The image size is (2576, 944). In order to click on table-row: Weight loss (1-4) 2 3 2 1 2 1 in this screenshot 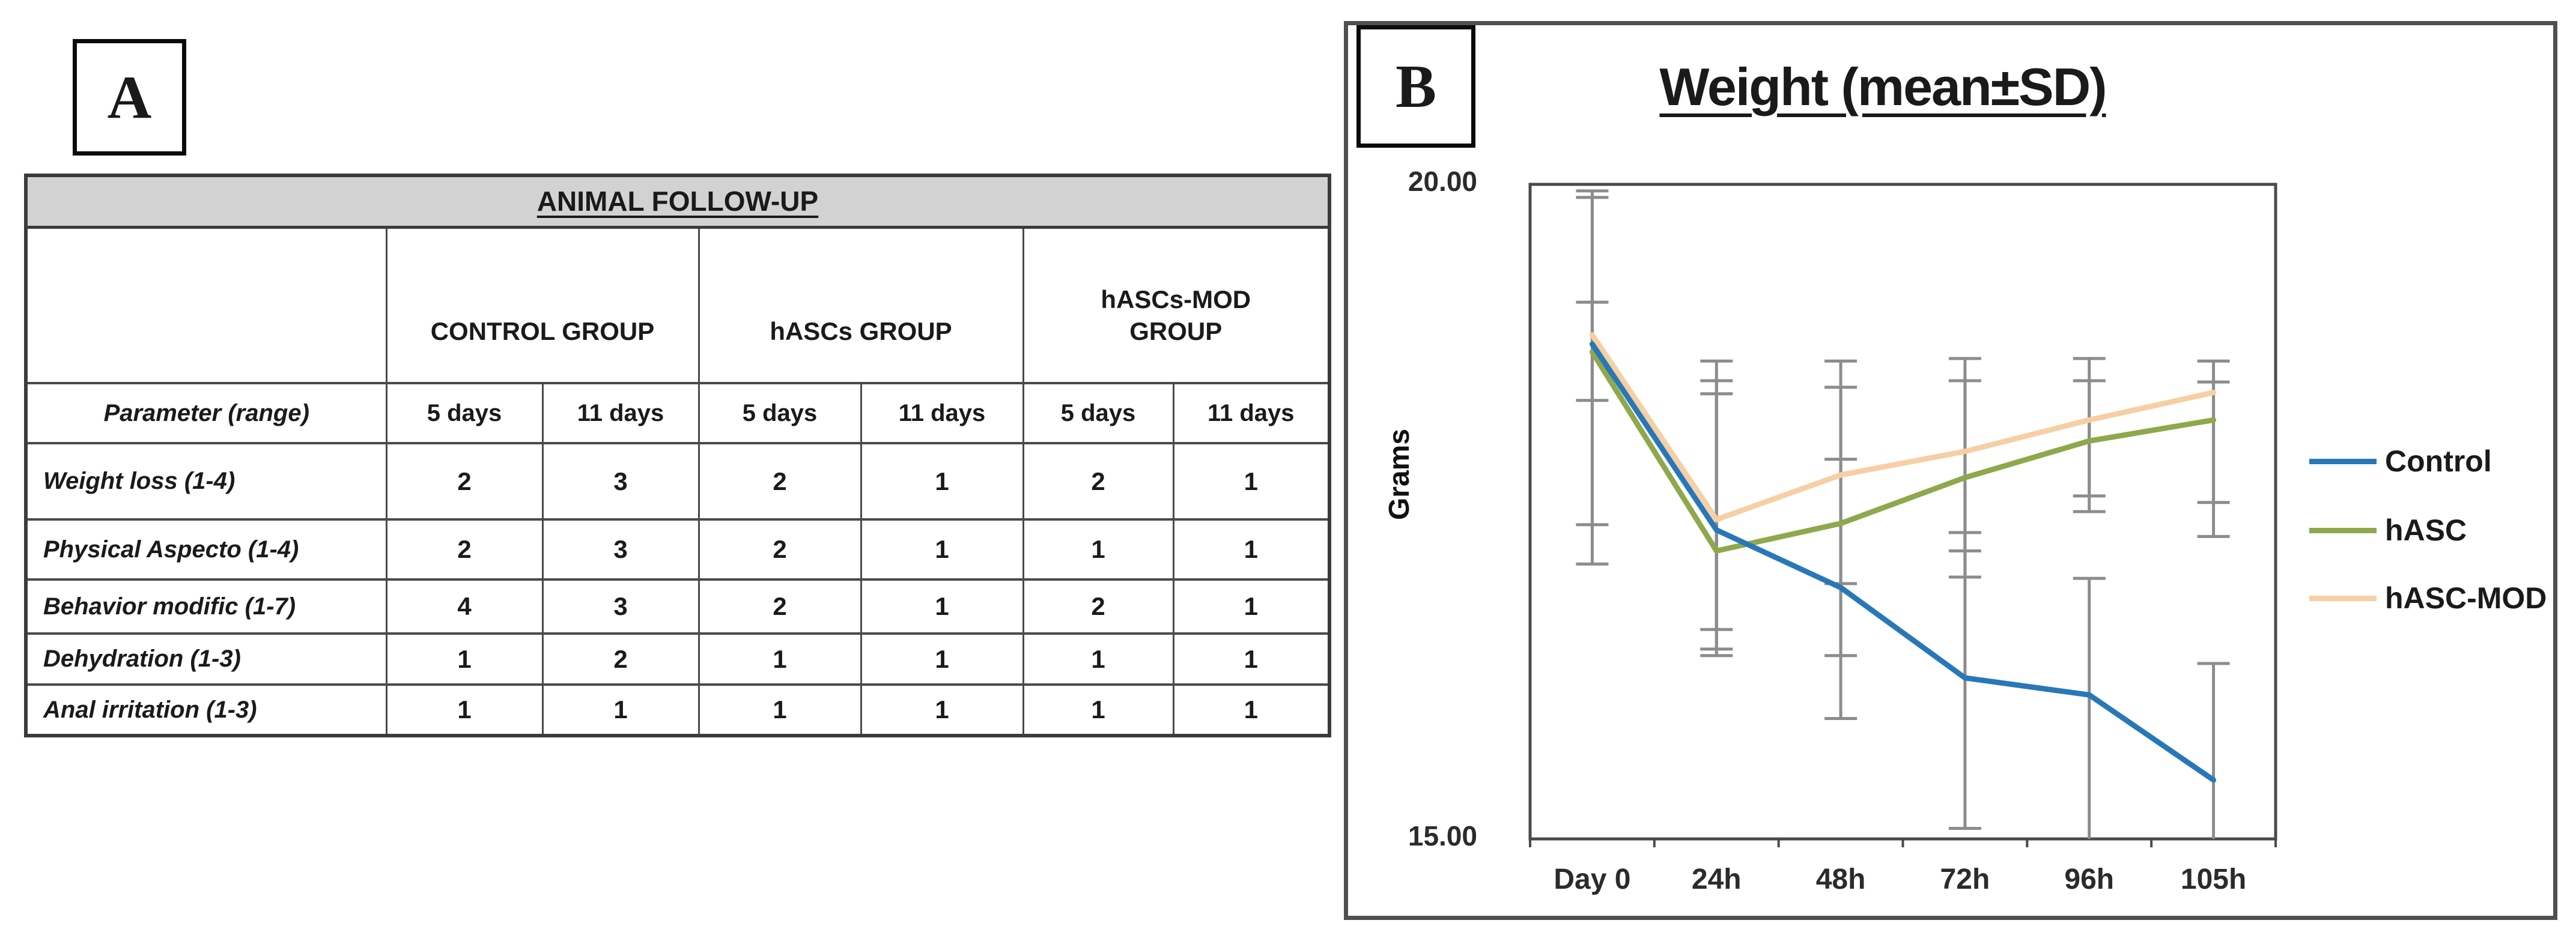, I will do `click(678, 482)`.